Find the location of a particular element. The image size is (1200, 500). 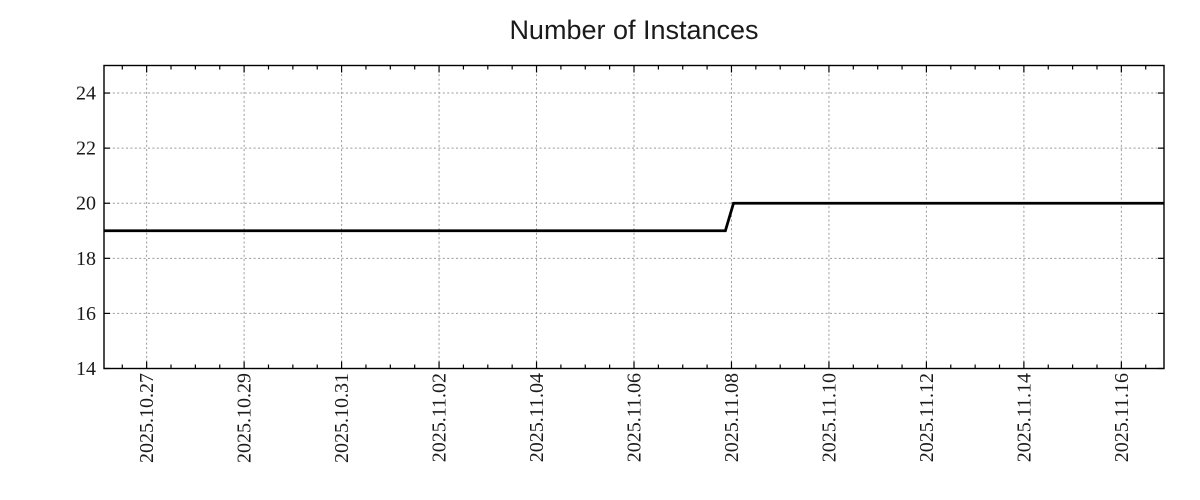

y-tick-label: 20 is located at coordinates (86, 204).